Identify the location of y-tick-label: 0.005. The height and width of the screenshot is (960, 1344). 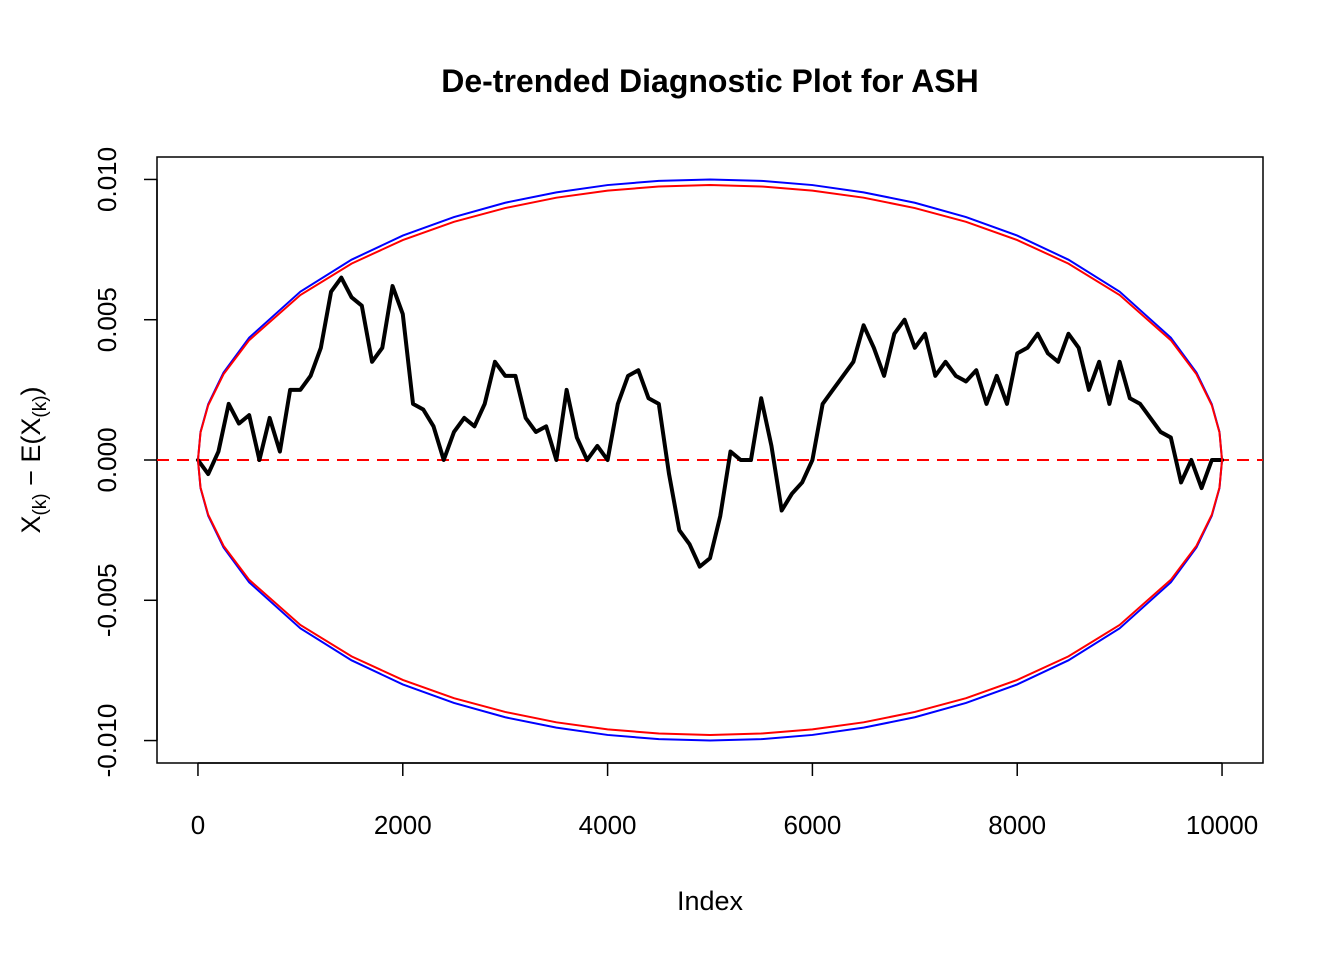
(107, 319).